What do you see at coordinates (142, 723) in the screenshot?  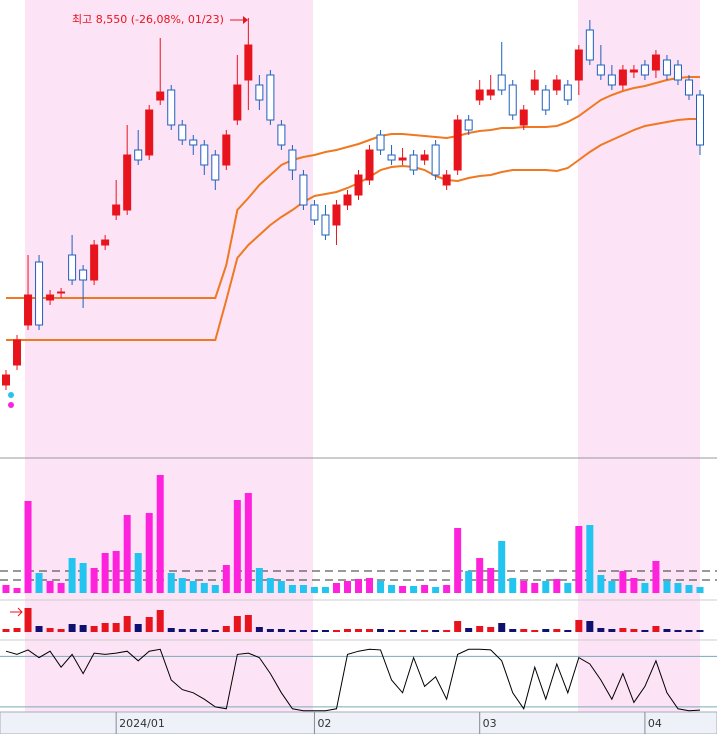 I see `x-tick-label: 2024/01` at bounding box center [142, 723].